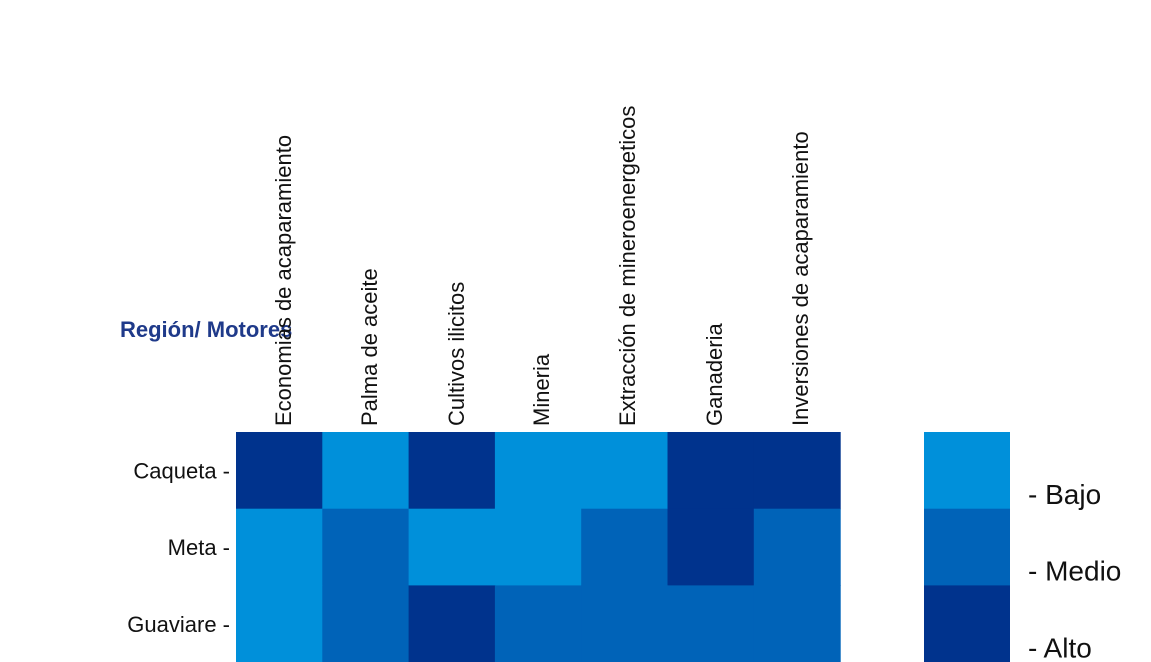  I want to click on heatmap-cell-r1-c2, so click(452, 547).